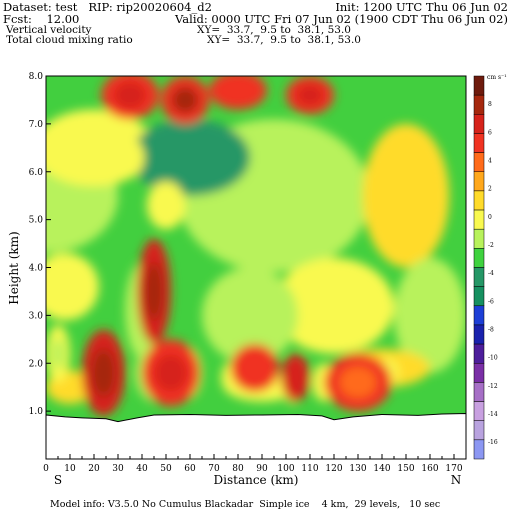 The image size is (512, 512). I want to click on x-tick-label: 140, so click(381, 469).